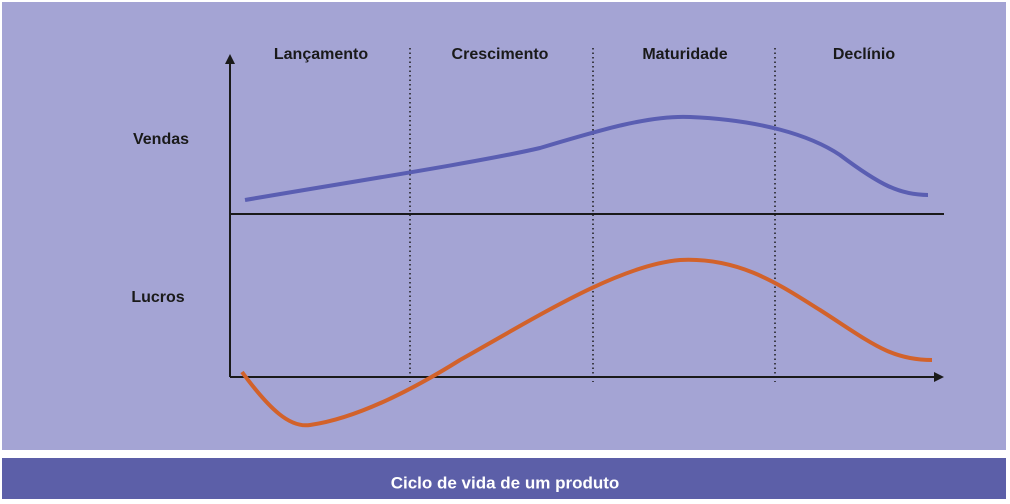 This screenshot has width=1010, height=504. What do you see at coordinates (684, 54) in the screenshot?
I see `stage-label: Maturidade` at bounding box center [684, 54].